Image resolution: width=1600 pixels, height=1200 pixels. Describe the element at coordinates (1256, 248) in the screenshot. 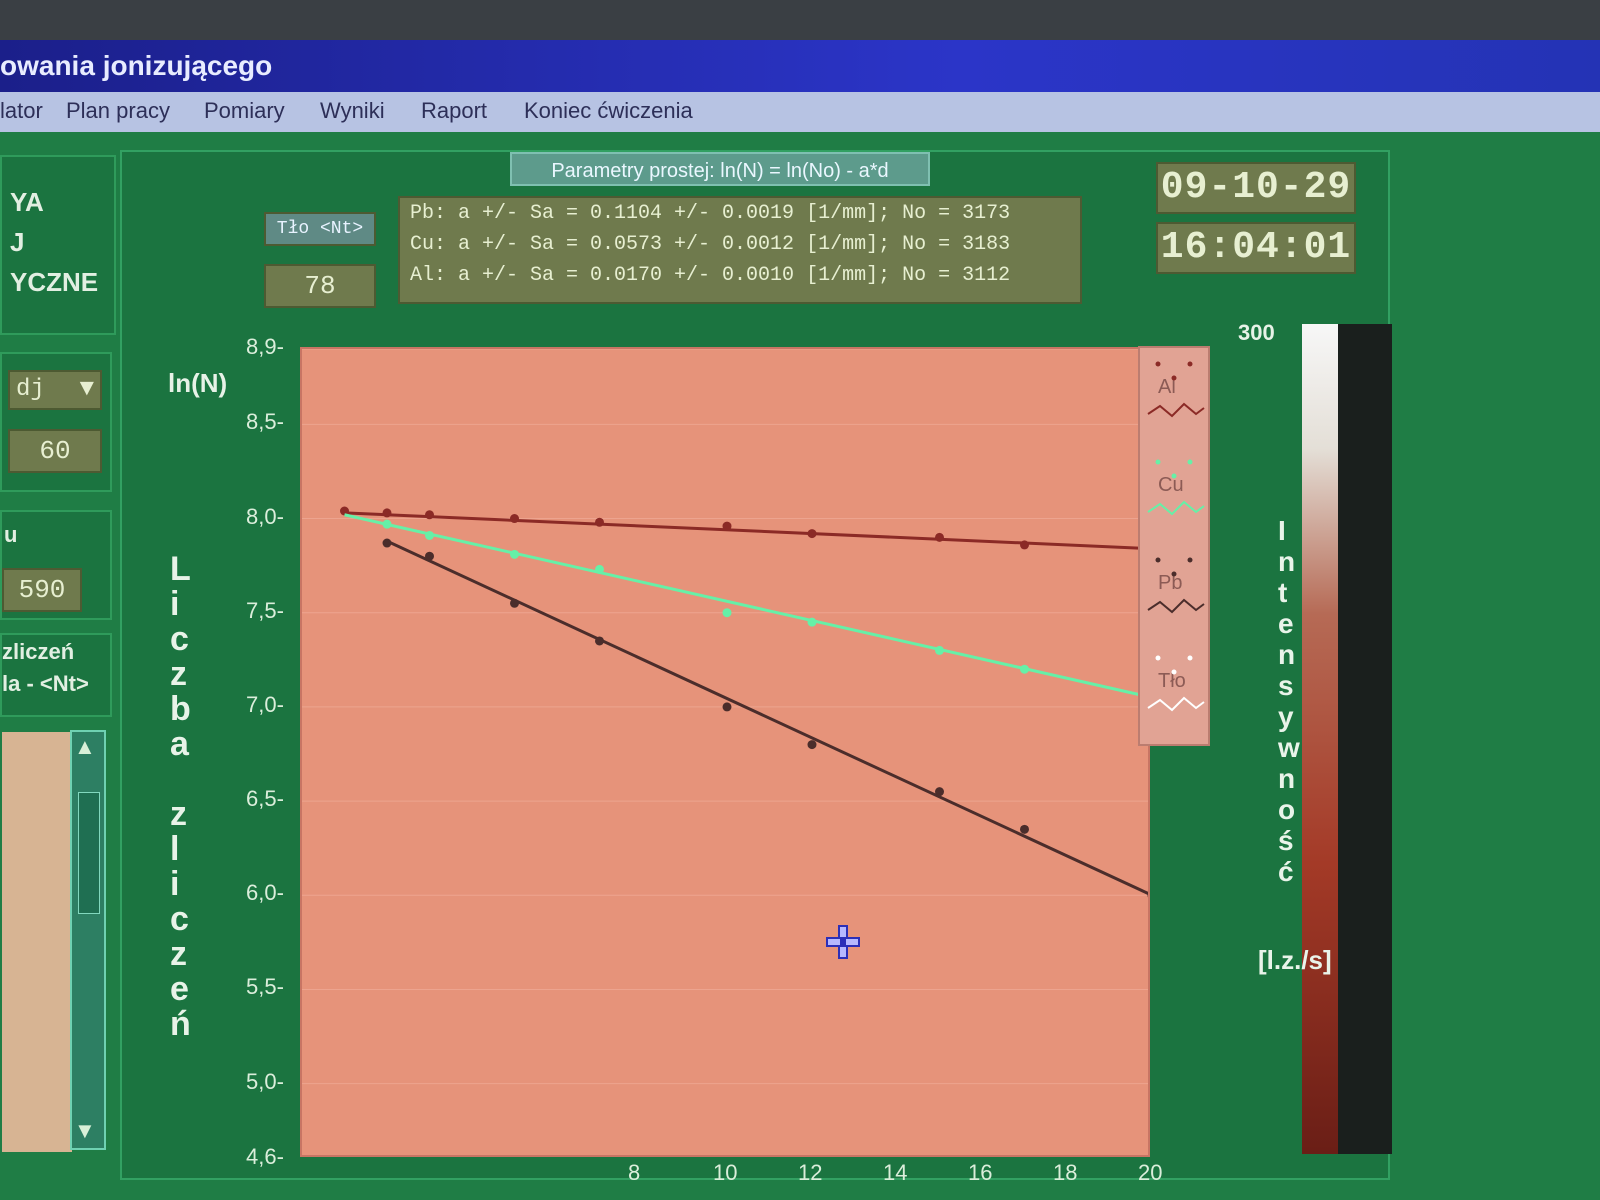

I see `time-display: 16:04:01` at that location.